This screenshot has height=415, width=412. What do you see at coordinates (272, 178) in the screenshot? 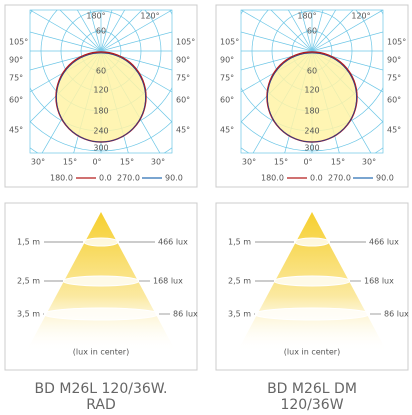
I see `legend-label: 180.0` at bounding box center [272, 178].